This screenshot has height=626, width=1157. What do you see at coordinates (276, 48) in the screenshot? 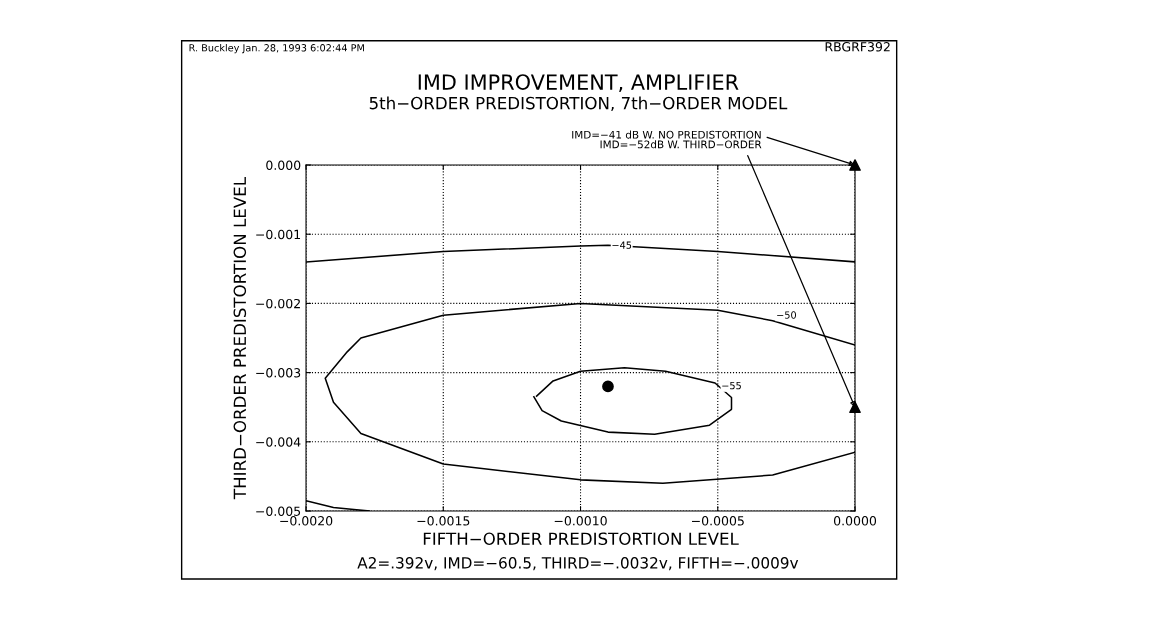
I see `text: R. Buckley Jan. 28, 1993 6:02:44 PM` at bounding box center [276, 48].